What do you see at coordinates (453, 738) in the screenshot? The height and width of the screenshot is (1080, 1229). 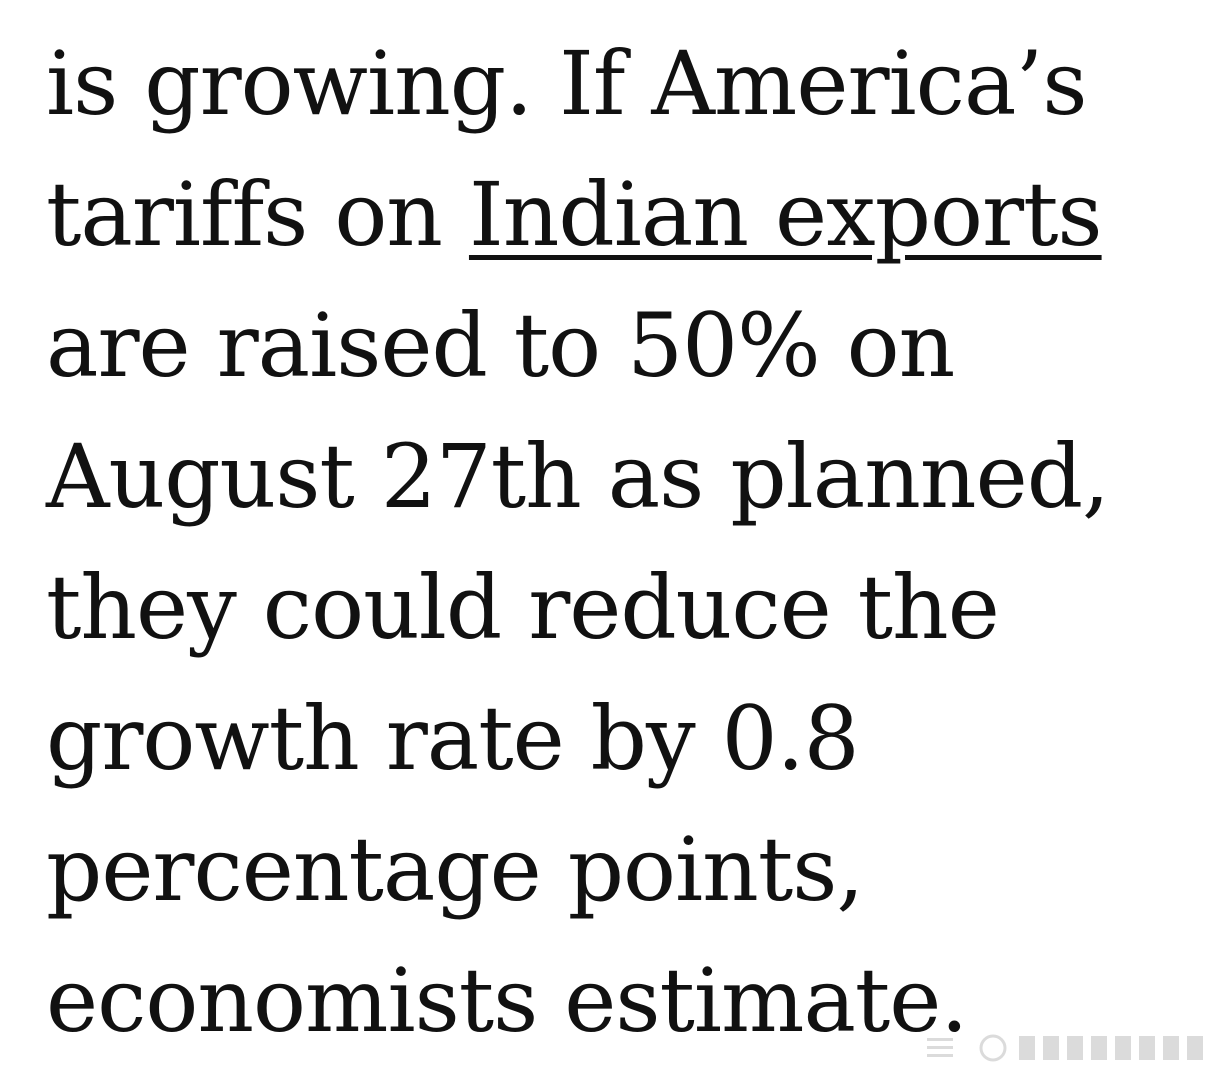 I see `paragraph-line-6: growth rate by 0.8` at bounding box center [453, 738].